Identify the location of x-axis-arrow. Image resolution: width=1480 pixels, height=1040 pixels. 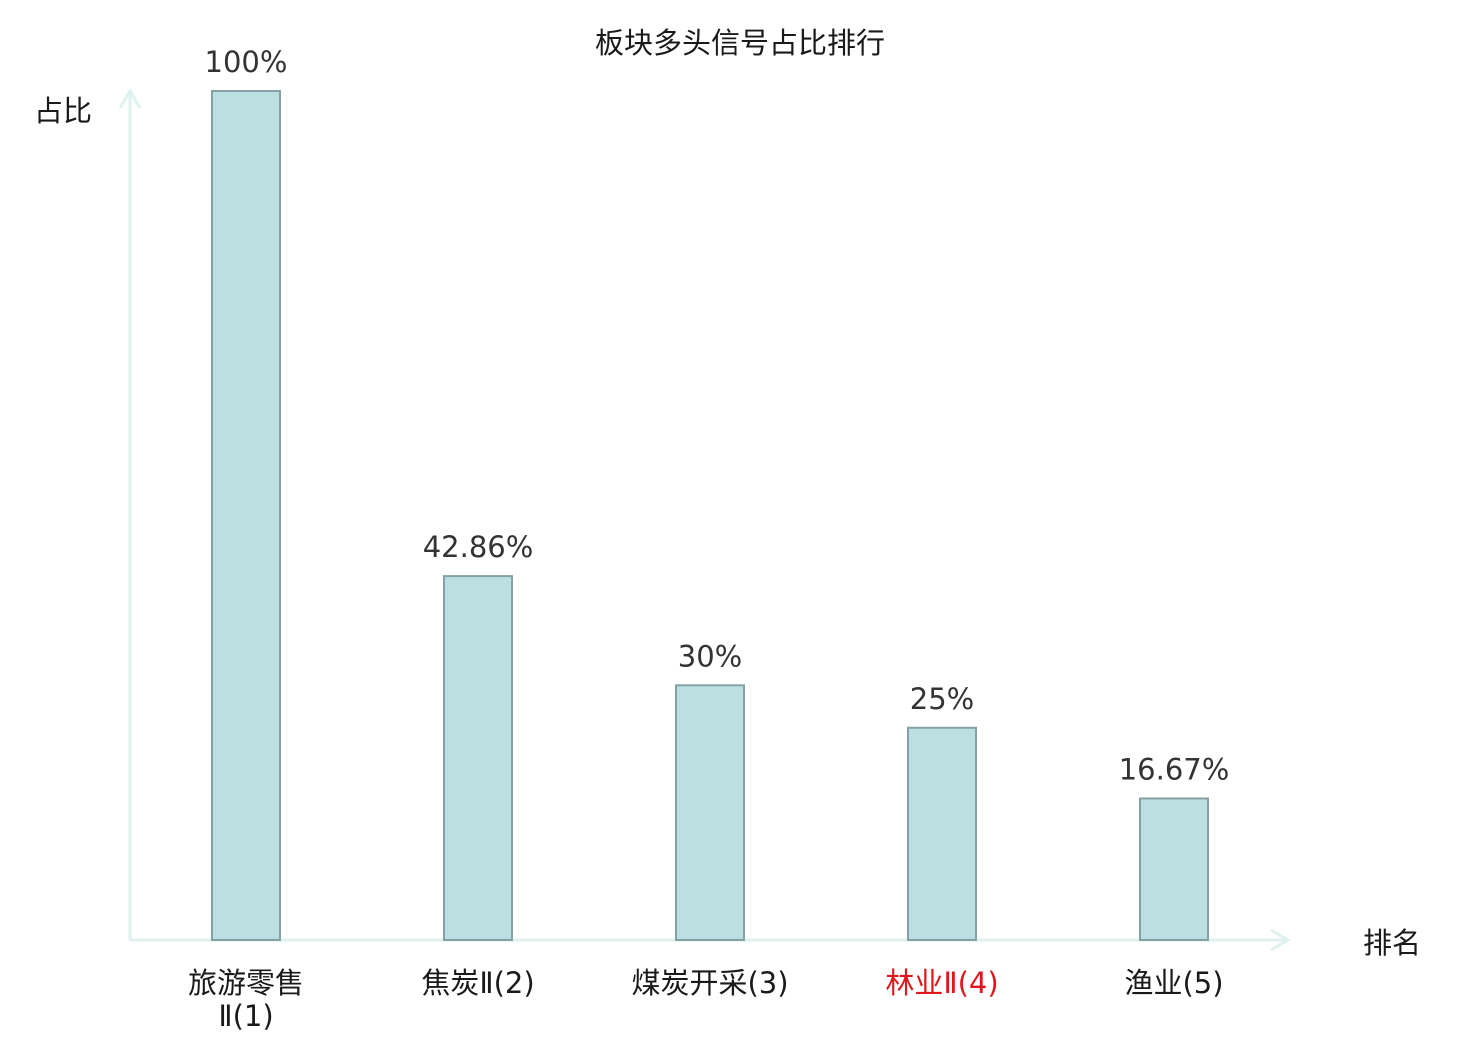
(1280, 940).